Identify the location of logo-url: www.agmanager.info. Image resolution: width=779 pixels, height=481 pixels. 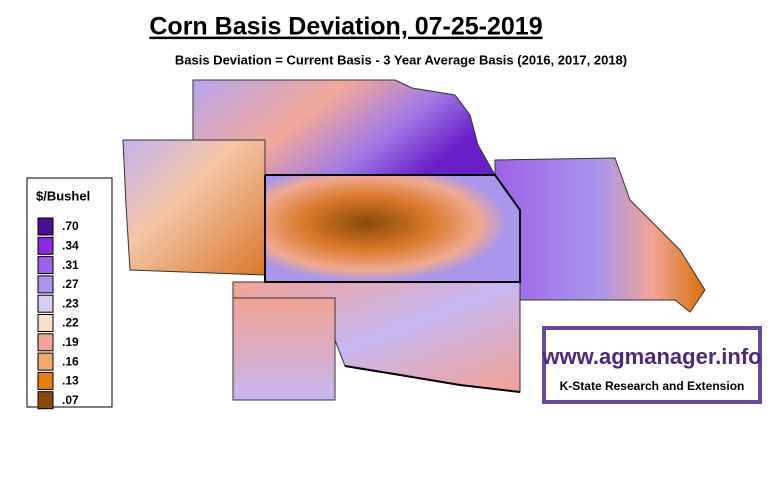
(651, 356).